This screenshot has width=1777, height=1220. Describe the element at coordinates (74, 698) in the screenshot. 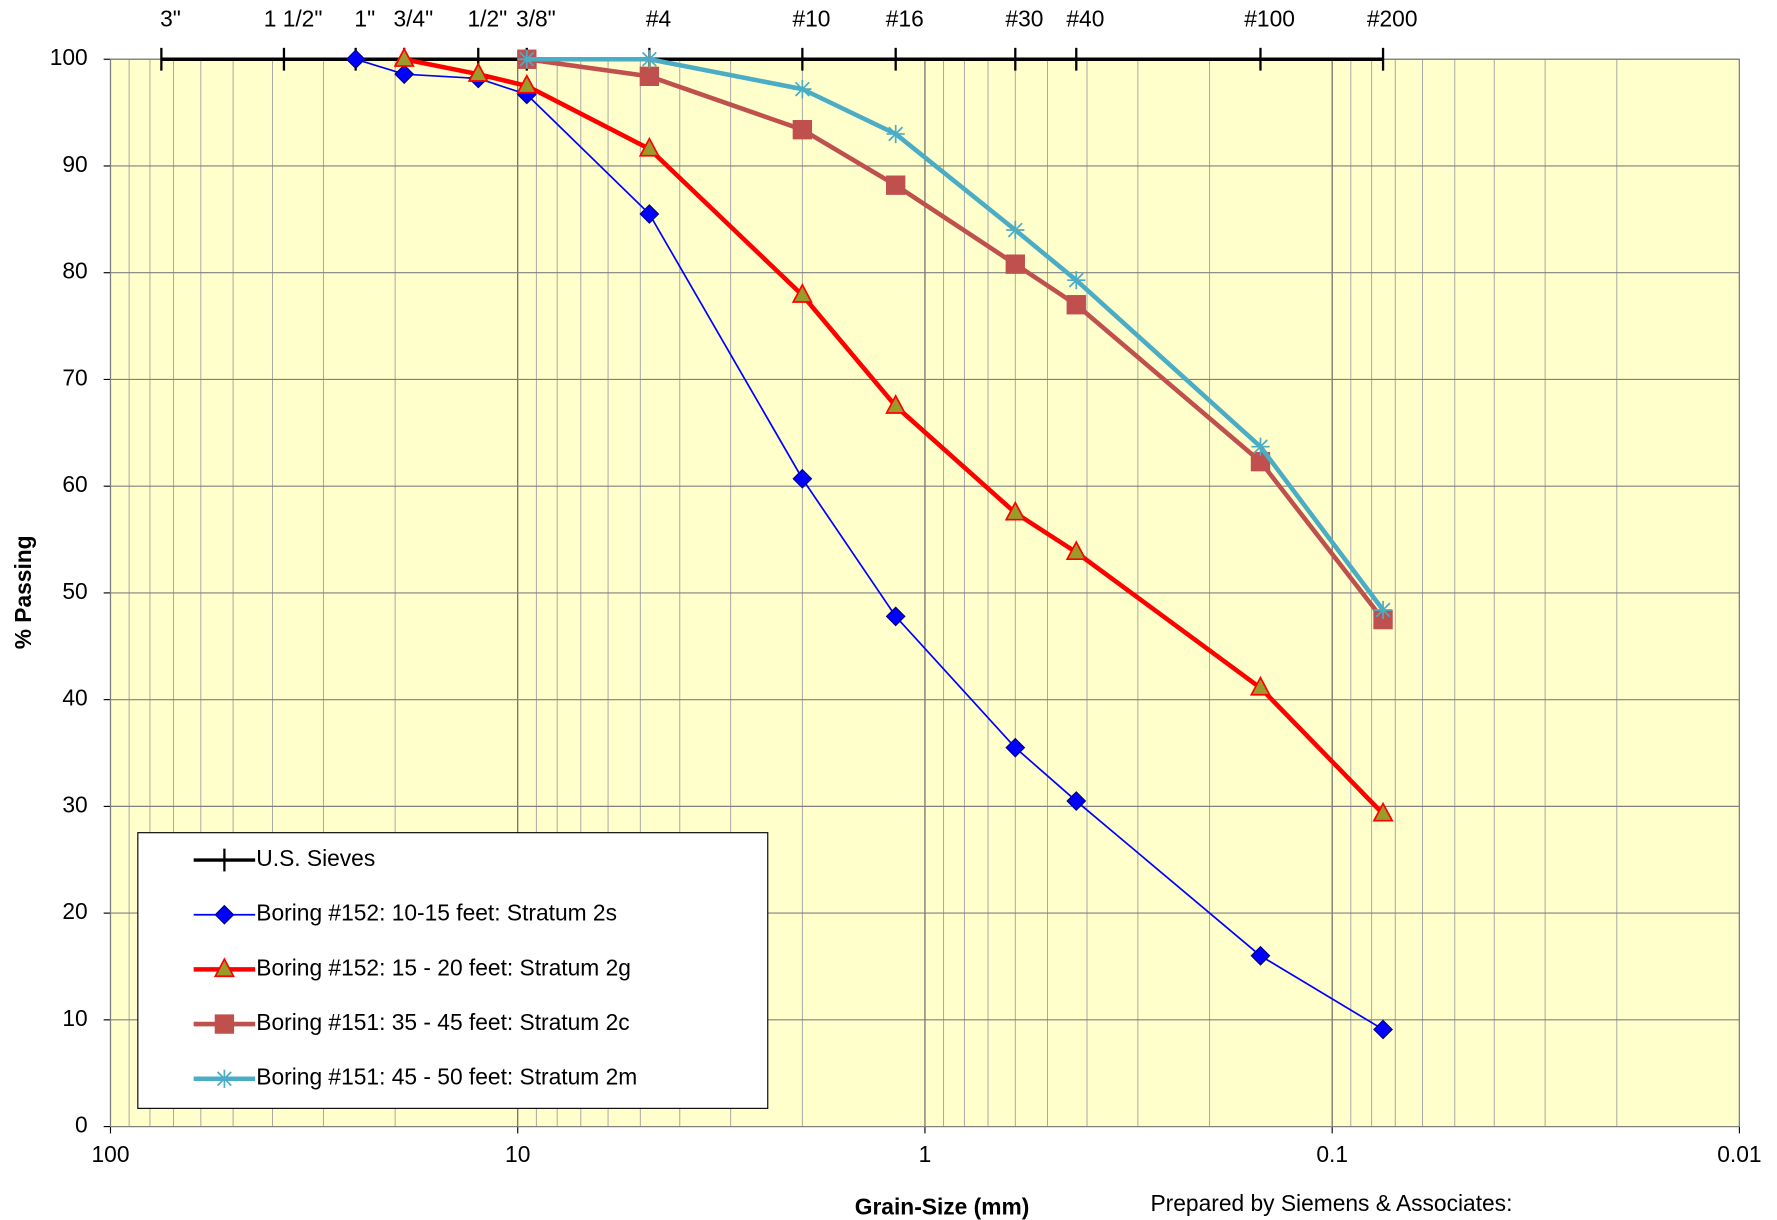

I see `y-tick-label: 40` at that location.